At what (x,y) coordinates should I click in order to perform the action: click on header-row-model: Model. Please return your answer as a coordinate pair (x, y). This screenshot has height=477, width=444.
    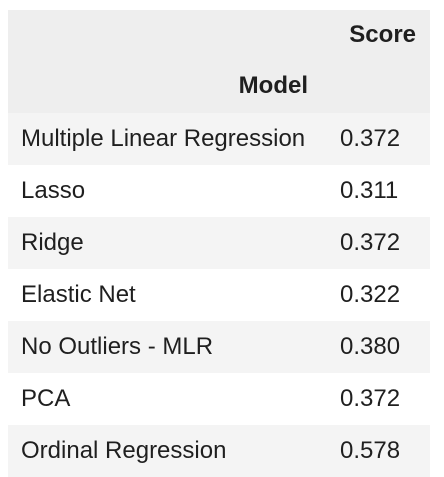
    Looking at the image, I should click on (219, 86).